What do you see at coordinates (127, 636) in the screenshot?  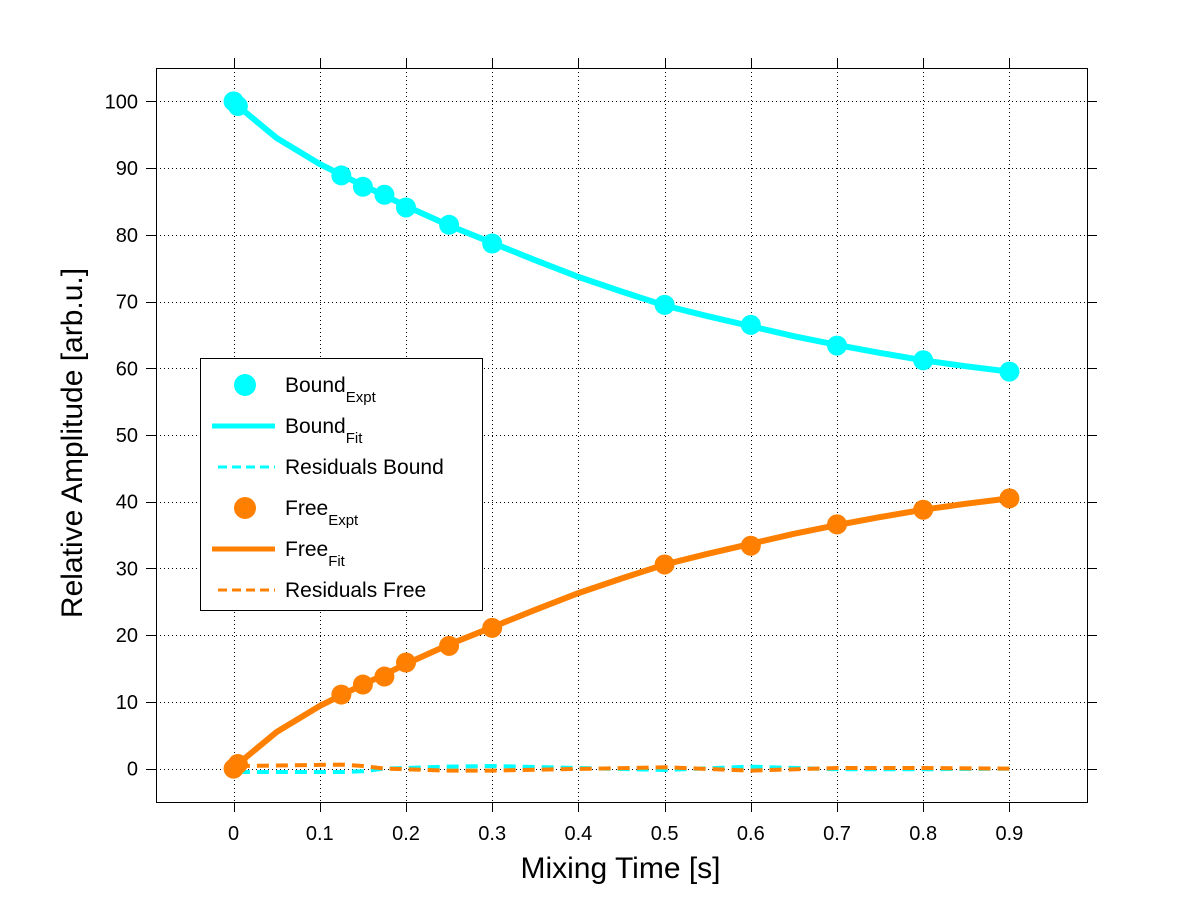 I see `y-tick-label: 20` at bounding box center [127, 636].